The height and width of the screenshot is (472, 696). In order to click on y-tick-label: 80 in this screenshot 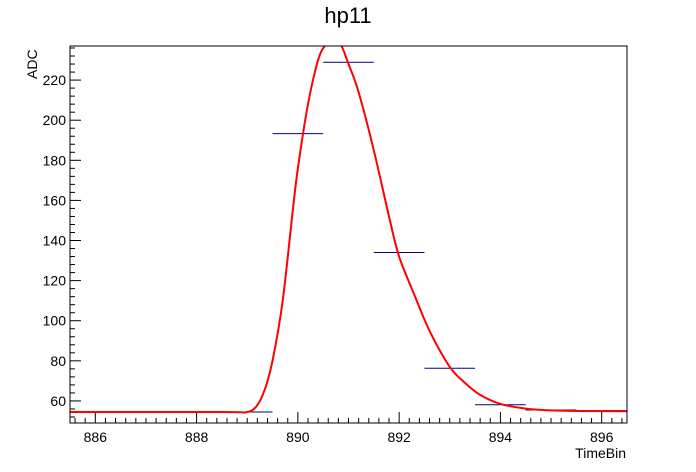, I will do `click(58, 361)`.